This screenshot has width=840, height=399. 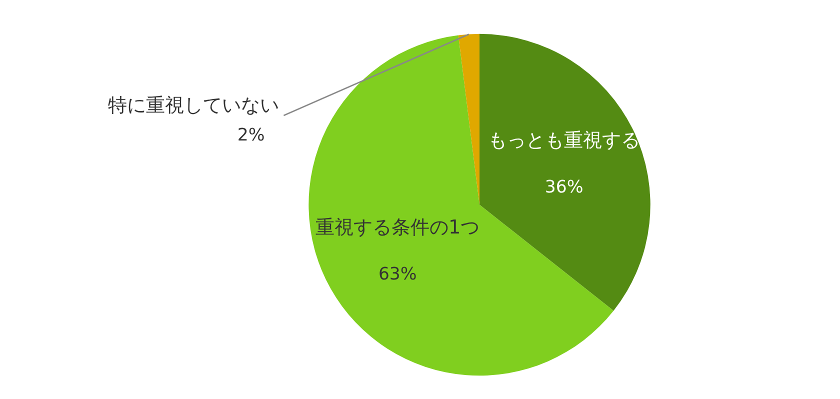 What do you see at coordinates (251, 135) in the screenshot?
I see `data-label: 2%` at bounding box center [251, 135].